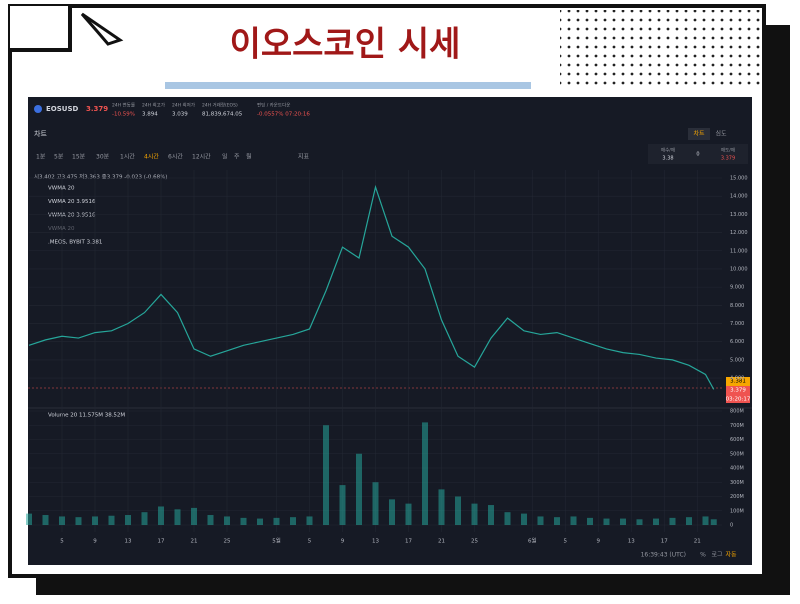  I want to click on fold, so click(41, 29).